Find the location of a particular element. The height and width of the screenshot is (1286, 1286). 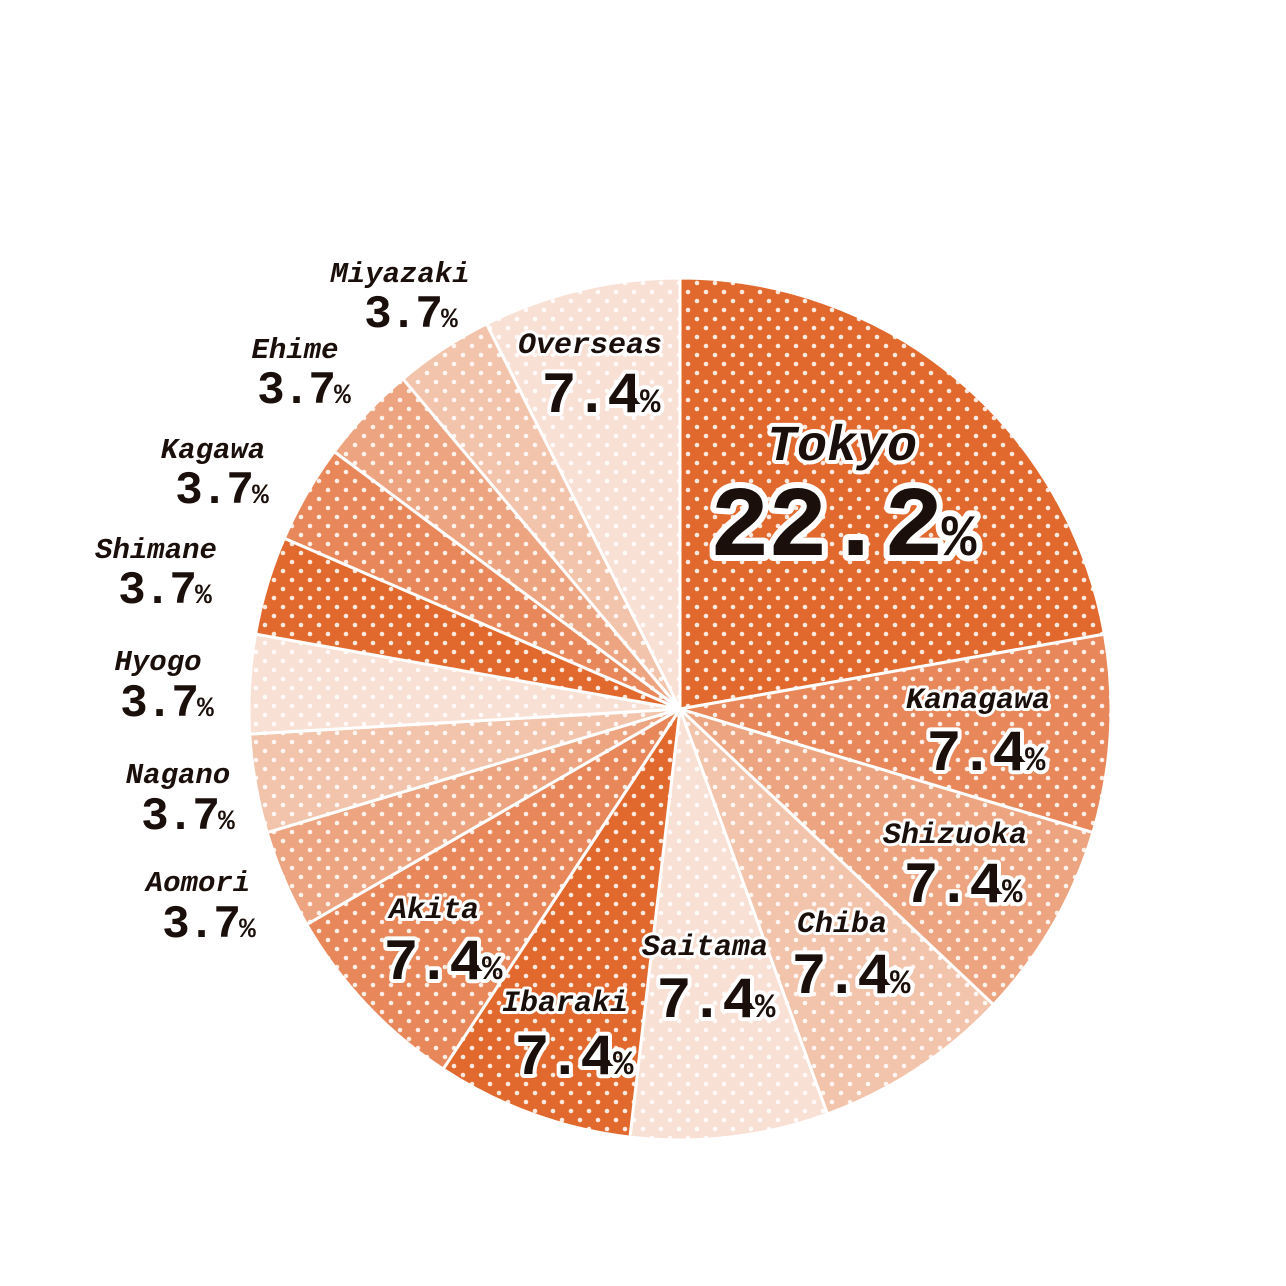

label-tokyo: Tokyo is located at coordinates (842, 447).